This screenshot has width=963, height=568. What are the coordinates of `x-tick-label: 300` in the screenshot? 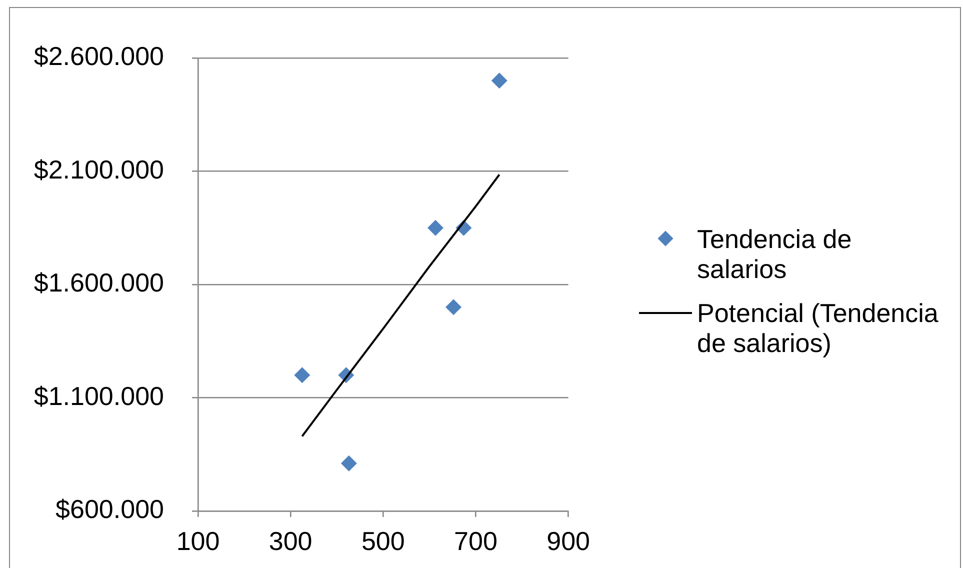 It's located at (290, 541).